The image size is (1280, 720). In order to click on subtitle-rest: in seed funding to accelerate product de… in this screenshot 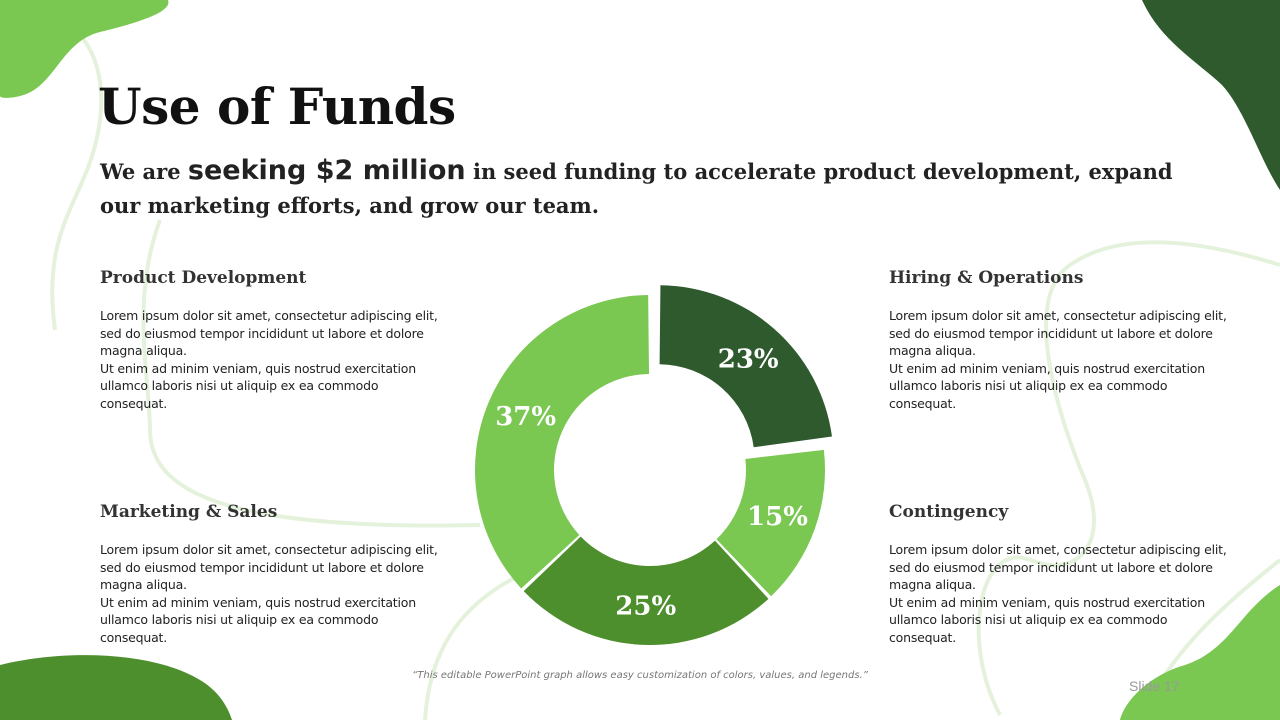, I will do `click(636, 188)`.